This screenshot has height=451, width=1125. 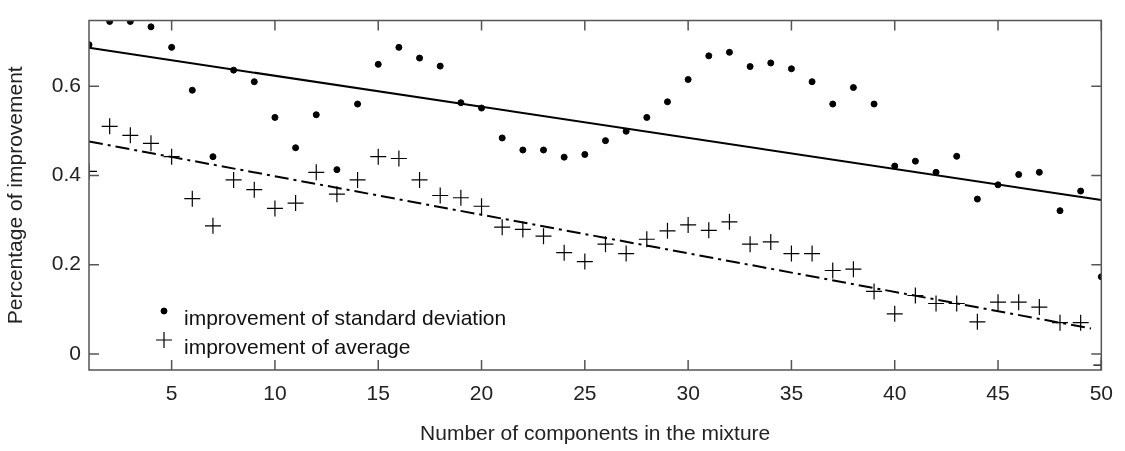 What do you see at coordinates (75, 352) in the screenshot?
I see `y-tick-label: 0` at bounding box center [75, 352].